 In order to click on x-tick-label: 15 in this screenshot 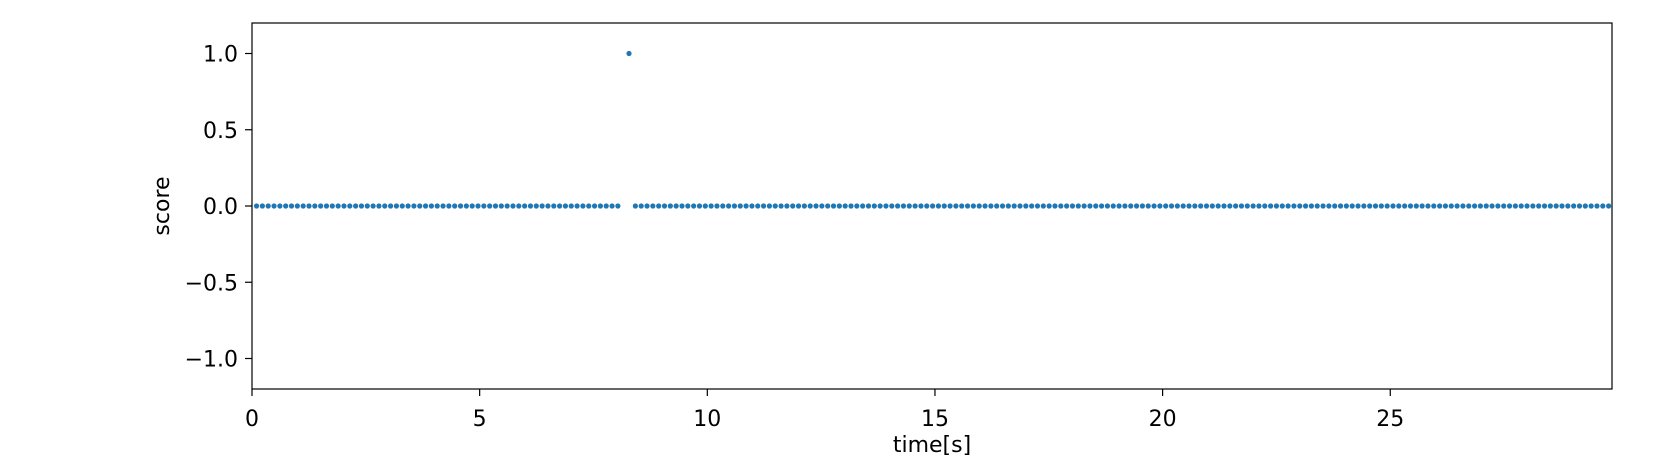, I will do `click(935, 419)`.